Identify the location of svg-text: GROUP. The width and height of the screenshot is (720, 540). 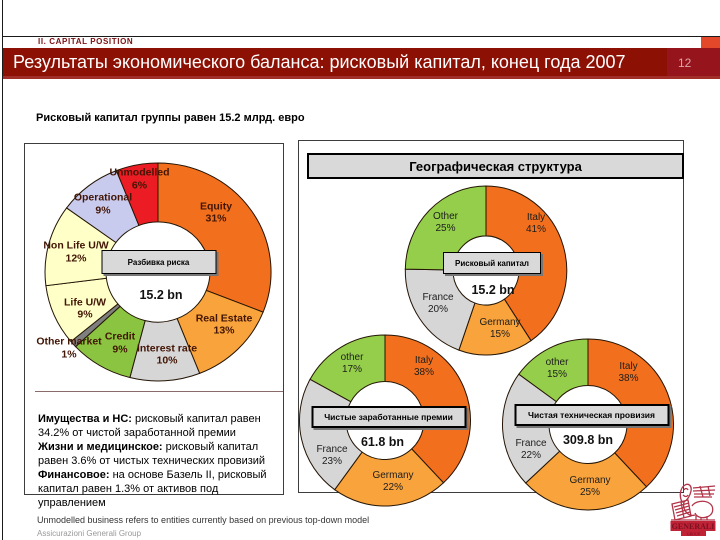
(694, 533).